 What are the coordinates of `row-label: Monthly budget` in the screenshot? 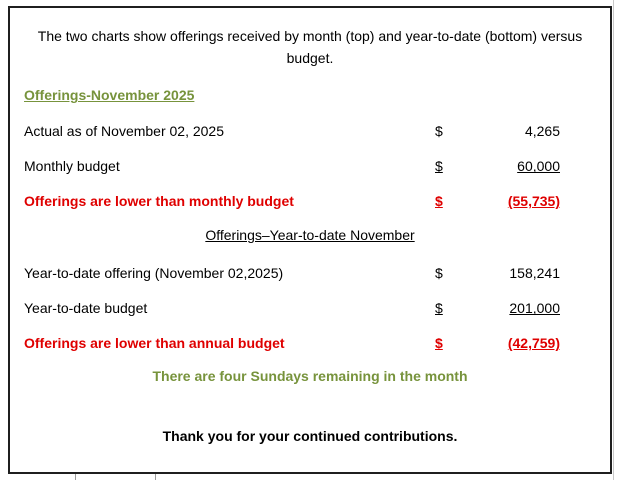 It's located at (72, 166).